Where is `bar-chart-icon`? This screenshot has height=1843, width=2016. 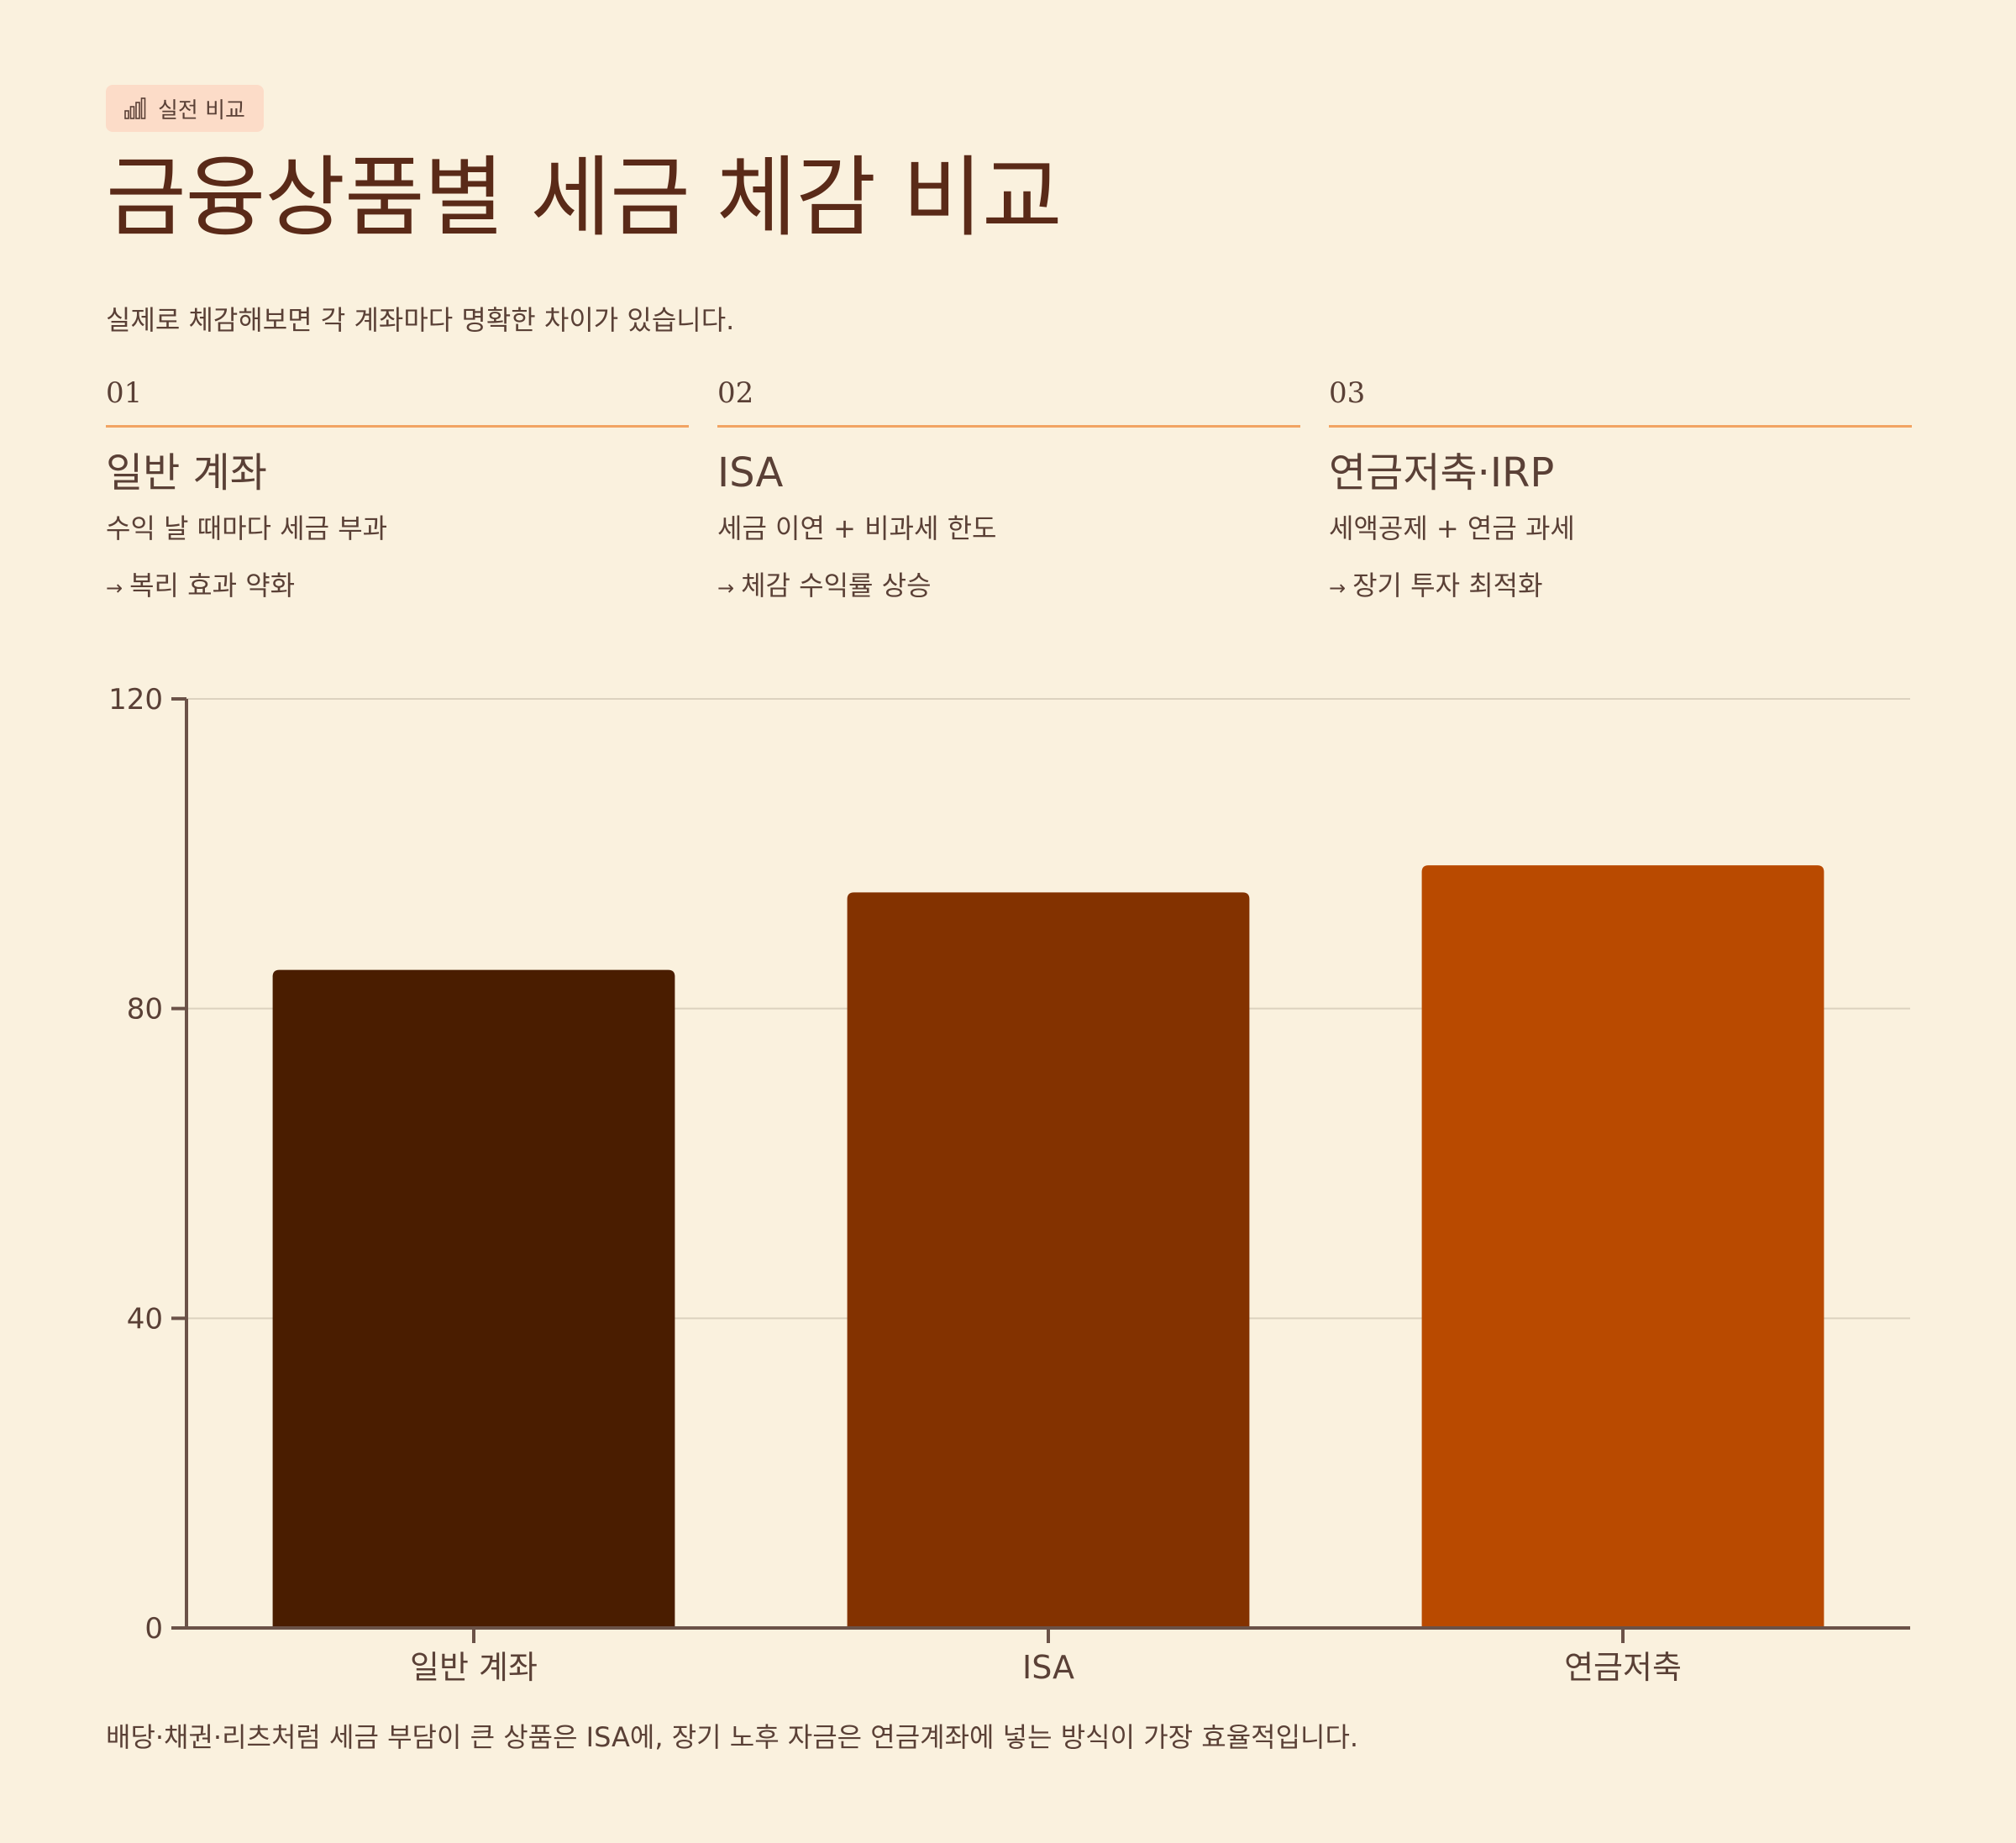
bar-chart-icon is located at coordinates (135, 108).